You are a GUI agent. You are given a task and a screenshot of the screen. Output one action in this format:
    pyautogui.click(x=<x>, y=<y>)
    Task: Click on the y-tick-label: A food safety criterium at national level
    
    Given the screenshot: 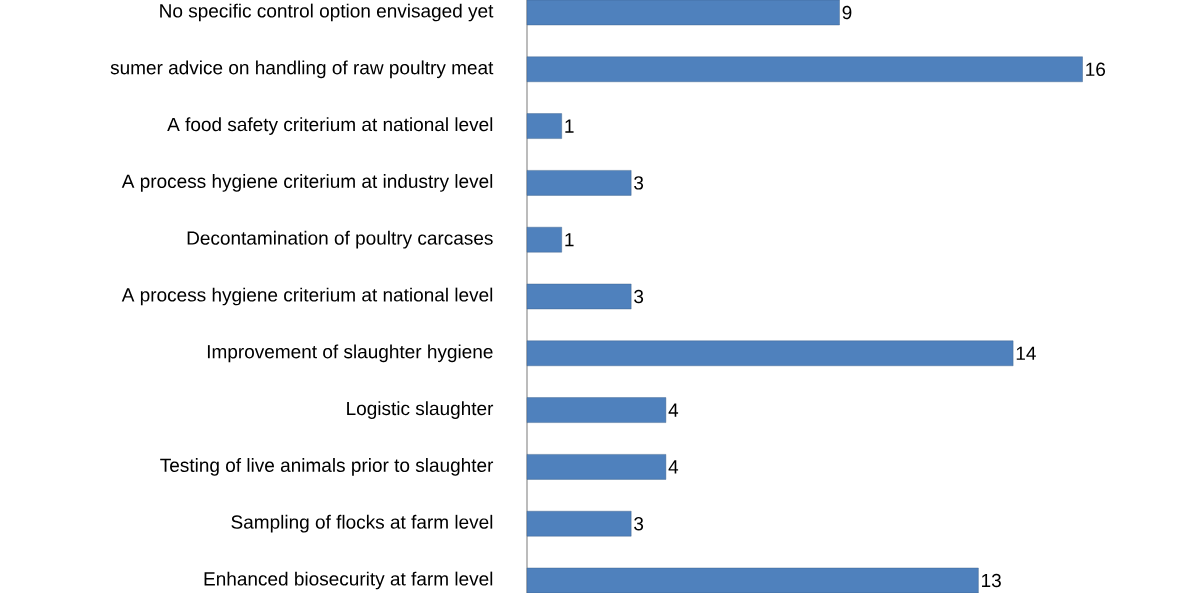 What is the action you would take?
    pyautogui.click(x=330, y=126)
    